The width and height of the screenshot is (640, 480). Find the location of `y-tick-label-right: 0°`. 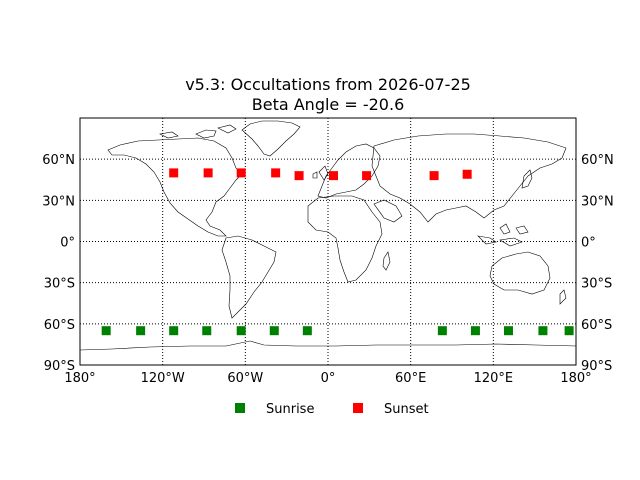

y-tick-label-right: 0° is located at coordinates (588, 243).